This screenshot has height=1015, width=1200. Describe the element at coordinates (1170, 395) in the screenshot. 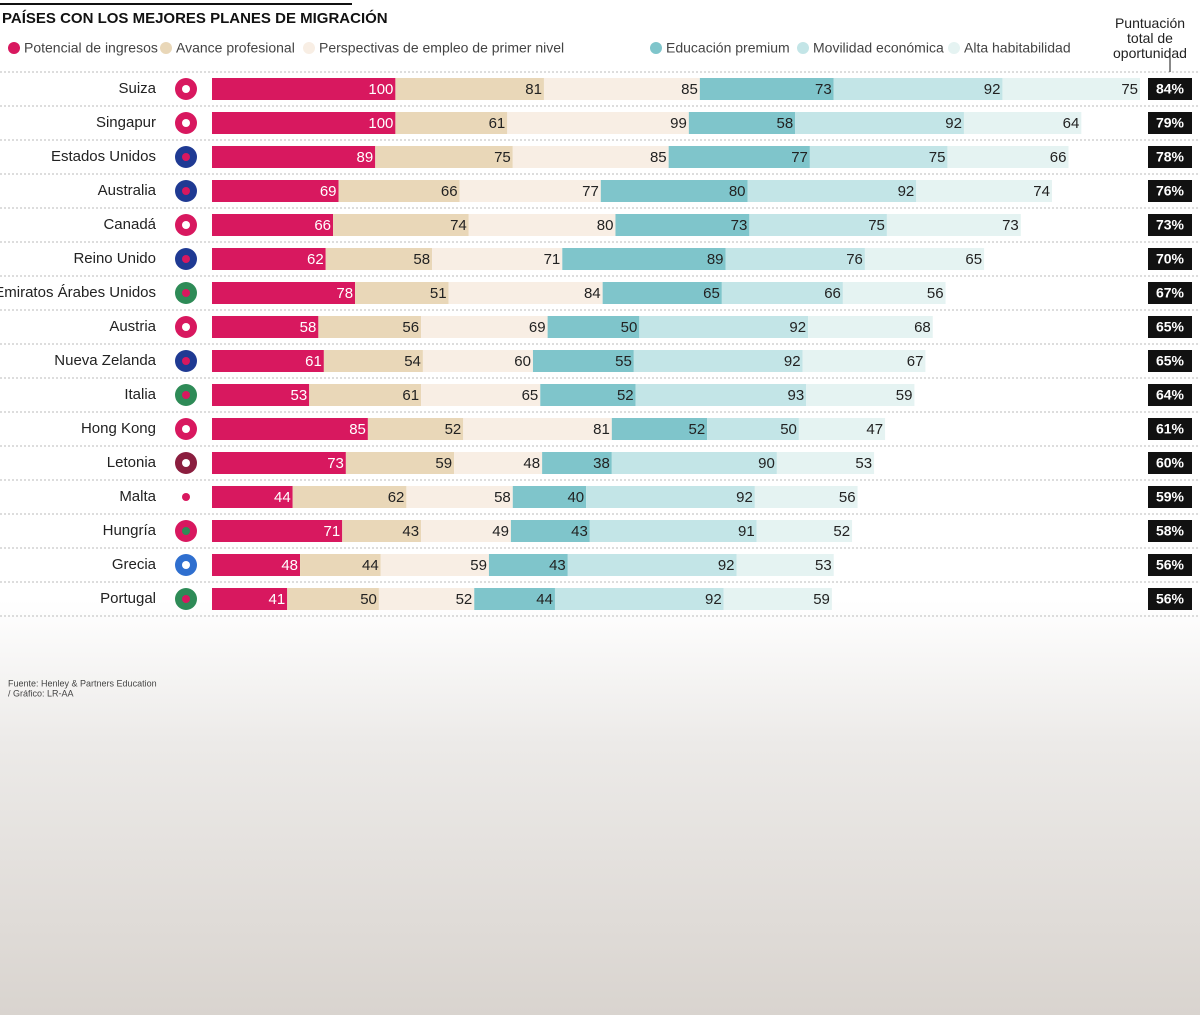

I see `total-label: 64%` at that location.